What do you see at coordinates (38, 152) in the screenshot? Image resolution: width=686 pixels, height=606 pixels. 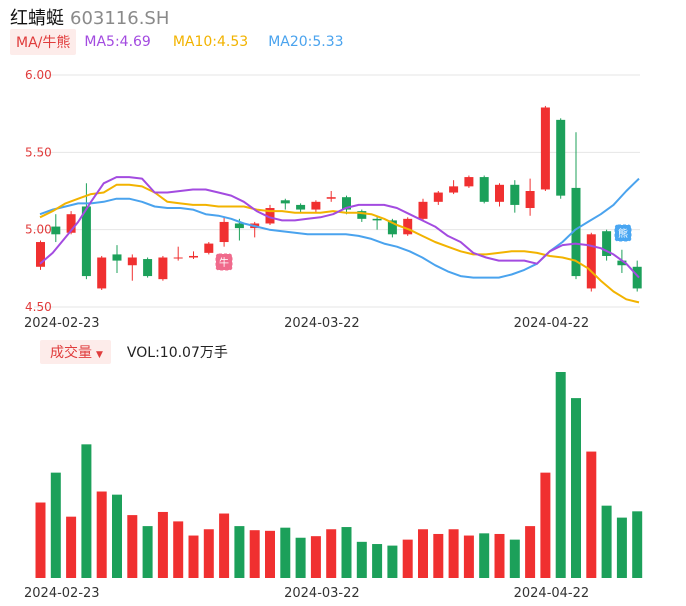 I see `y-tick-label: 5.50` at bounding box center [38, 152].